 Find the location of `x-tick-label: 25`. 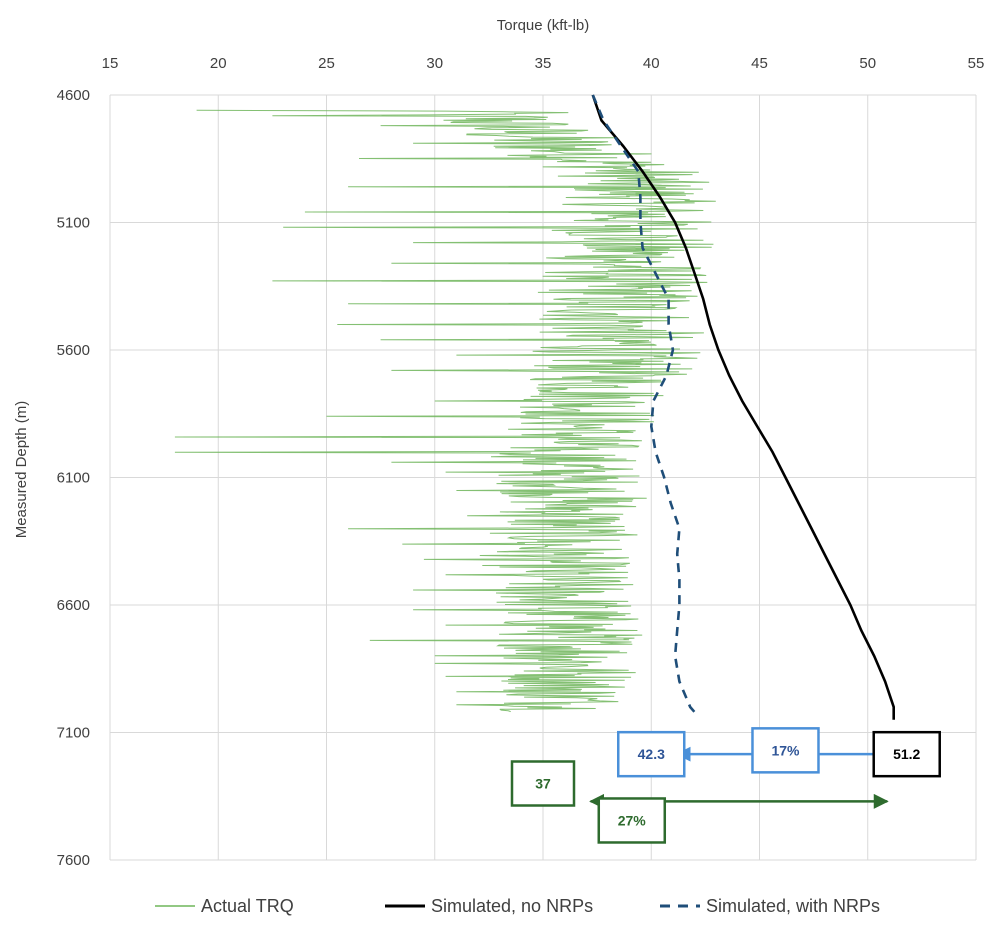

x-tick-label: 25 is located at coordinates (326, 63).